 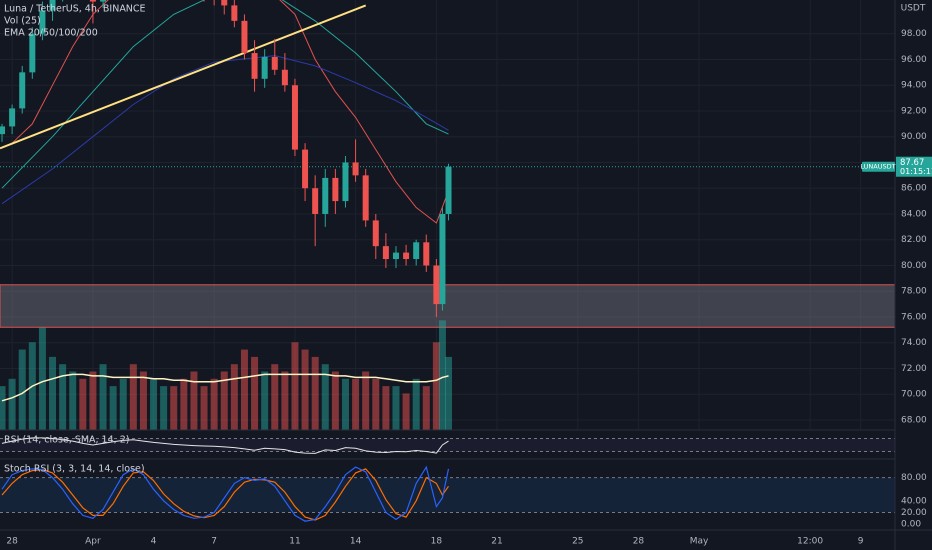 I want to click on x-tick-label: 7, so click(x=214, y=542).